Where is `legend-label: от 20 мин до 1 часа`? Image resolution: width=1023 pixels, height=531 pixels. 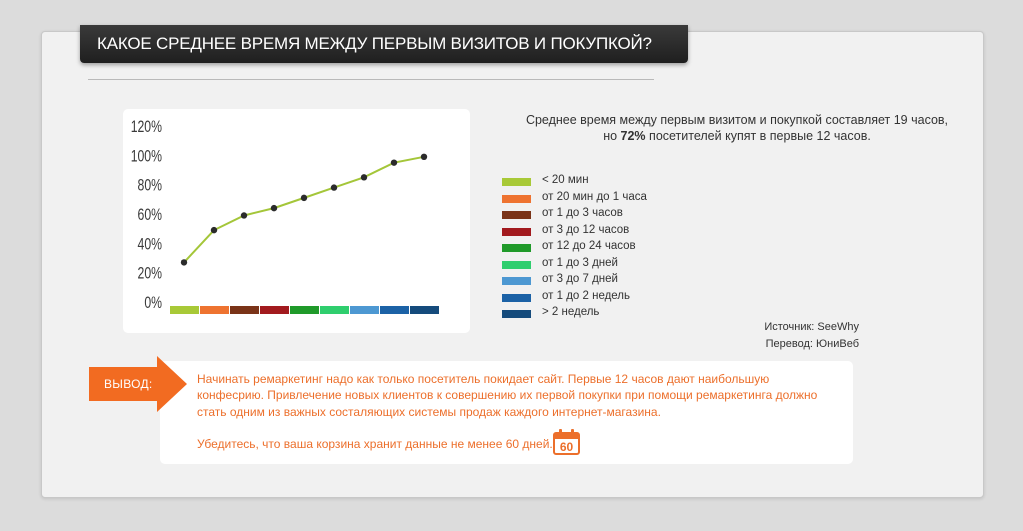 legend-label: от 20 мин до 1 часа is located at coordinates (594, 196).